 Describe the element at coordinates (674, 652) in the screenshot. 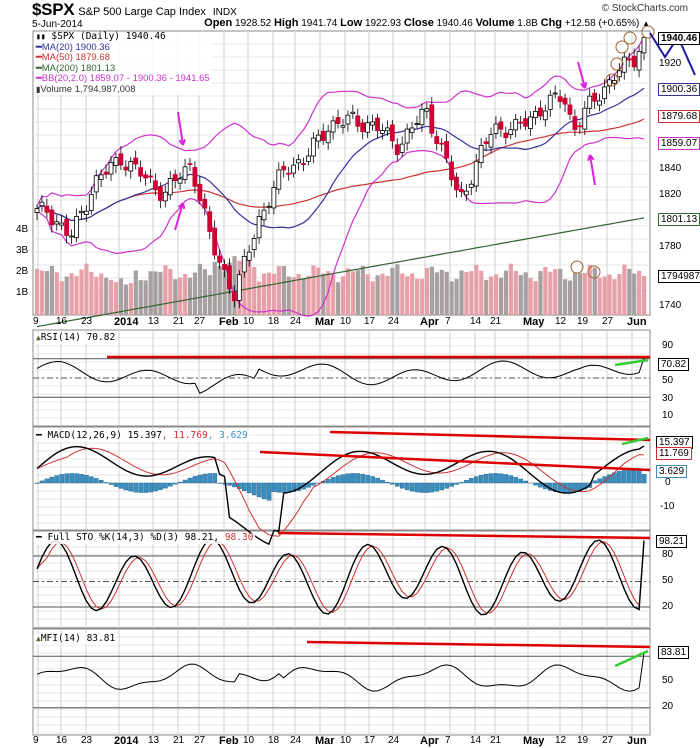

I see `mfi-tag: 83.81` at that location.